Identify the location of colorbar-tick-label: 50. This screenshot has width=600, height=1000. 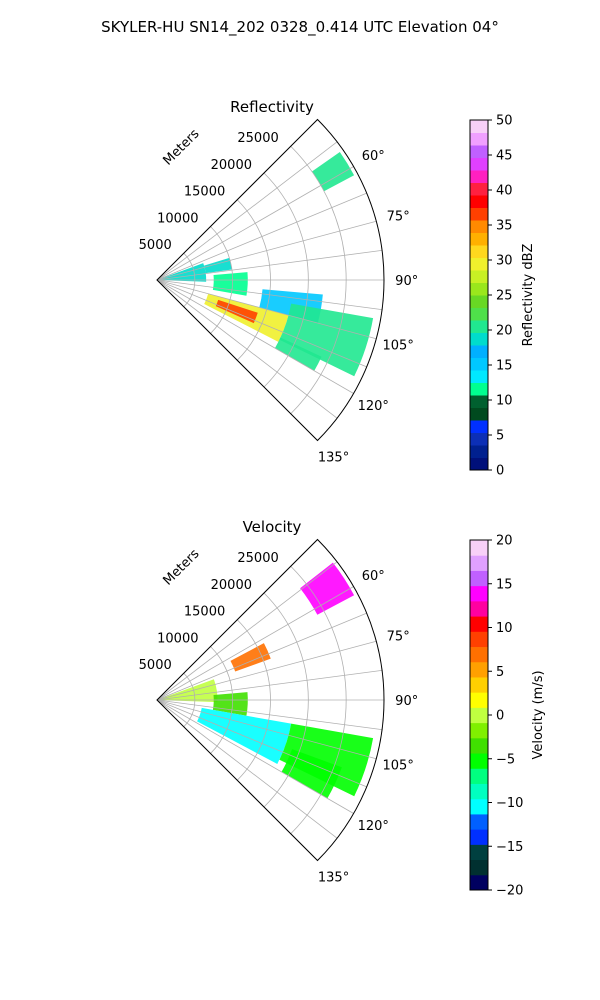
(504, 121).